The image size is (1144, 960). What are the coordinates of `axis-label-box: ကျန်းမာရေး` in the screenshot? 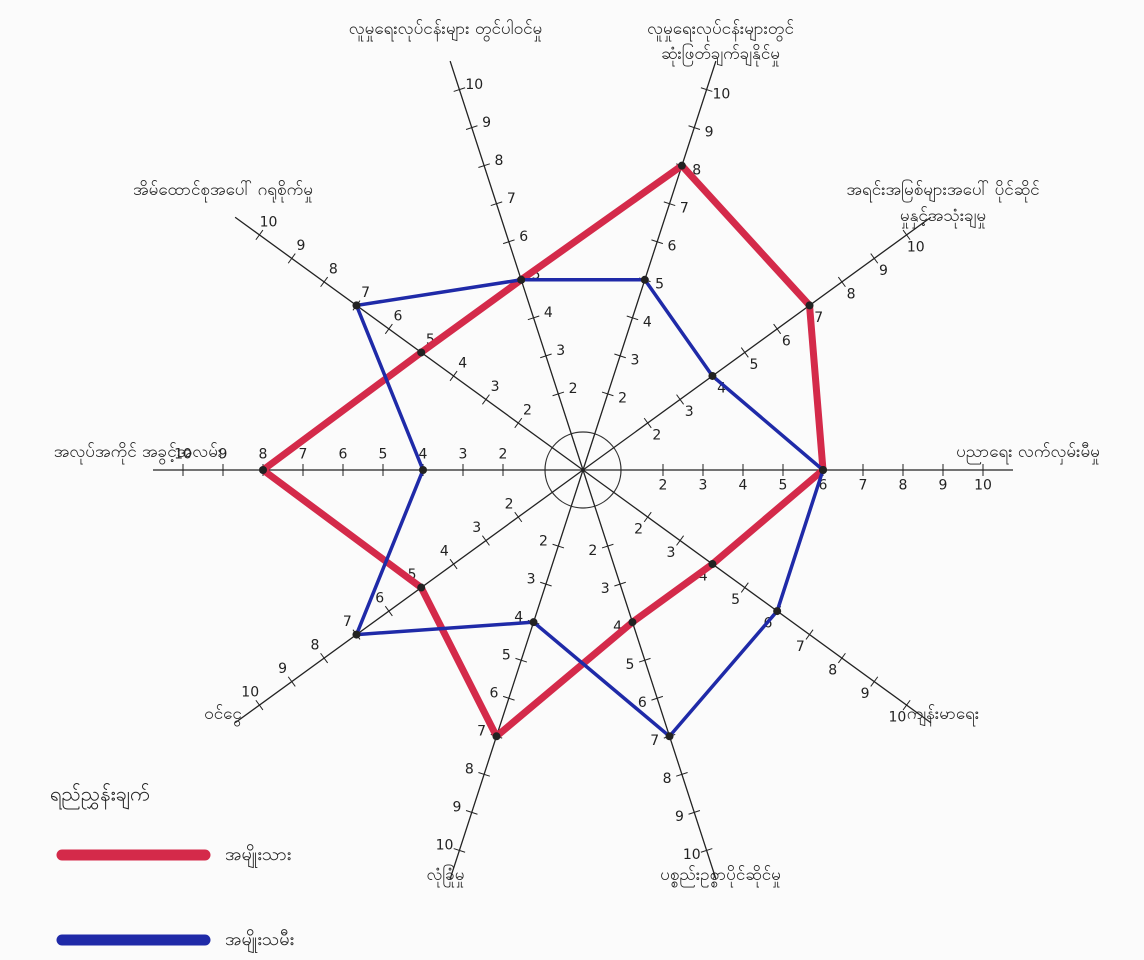 It's located at (943, 714).